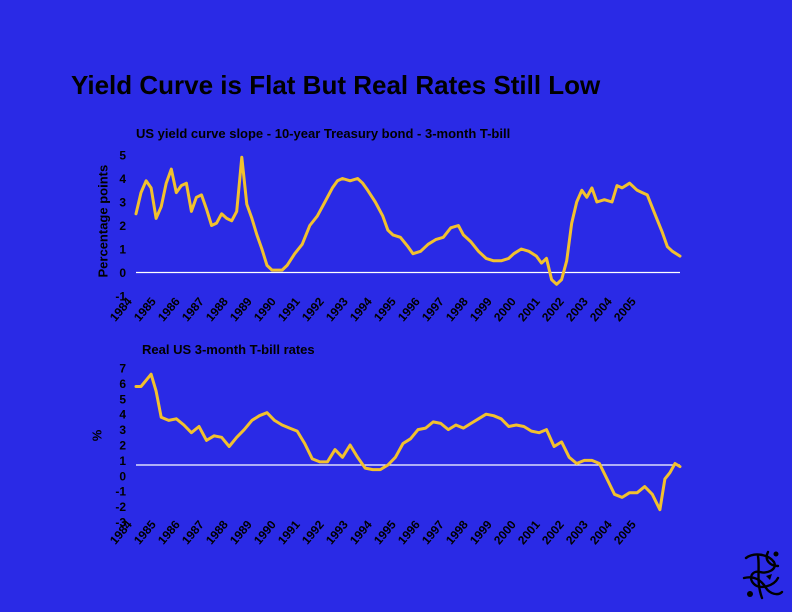 Image resolution: width=792 pixels, height=612 pixels. I want to click on bottom-chart-title: Real US 3-month T-bill rates, so click(228, 349).